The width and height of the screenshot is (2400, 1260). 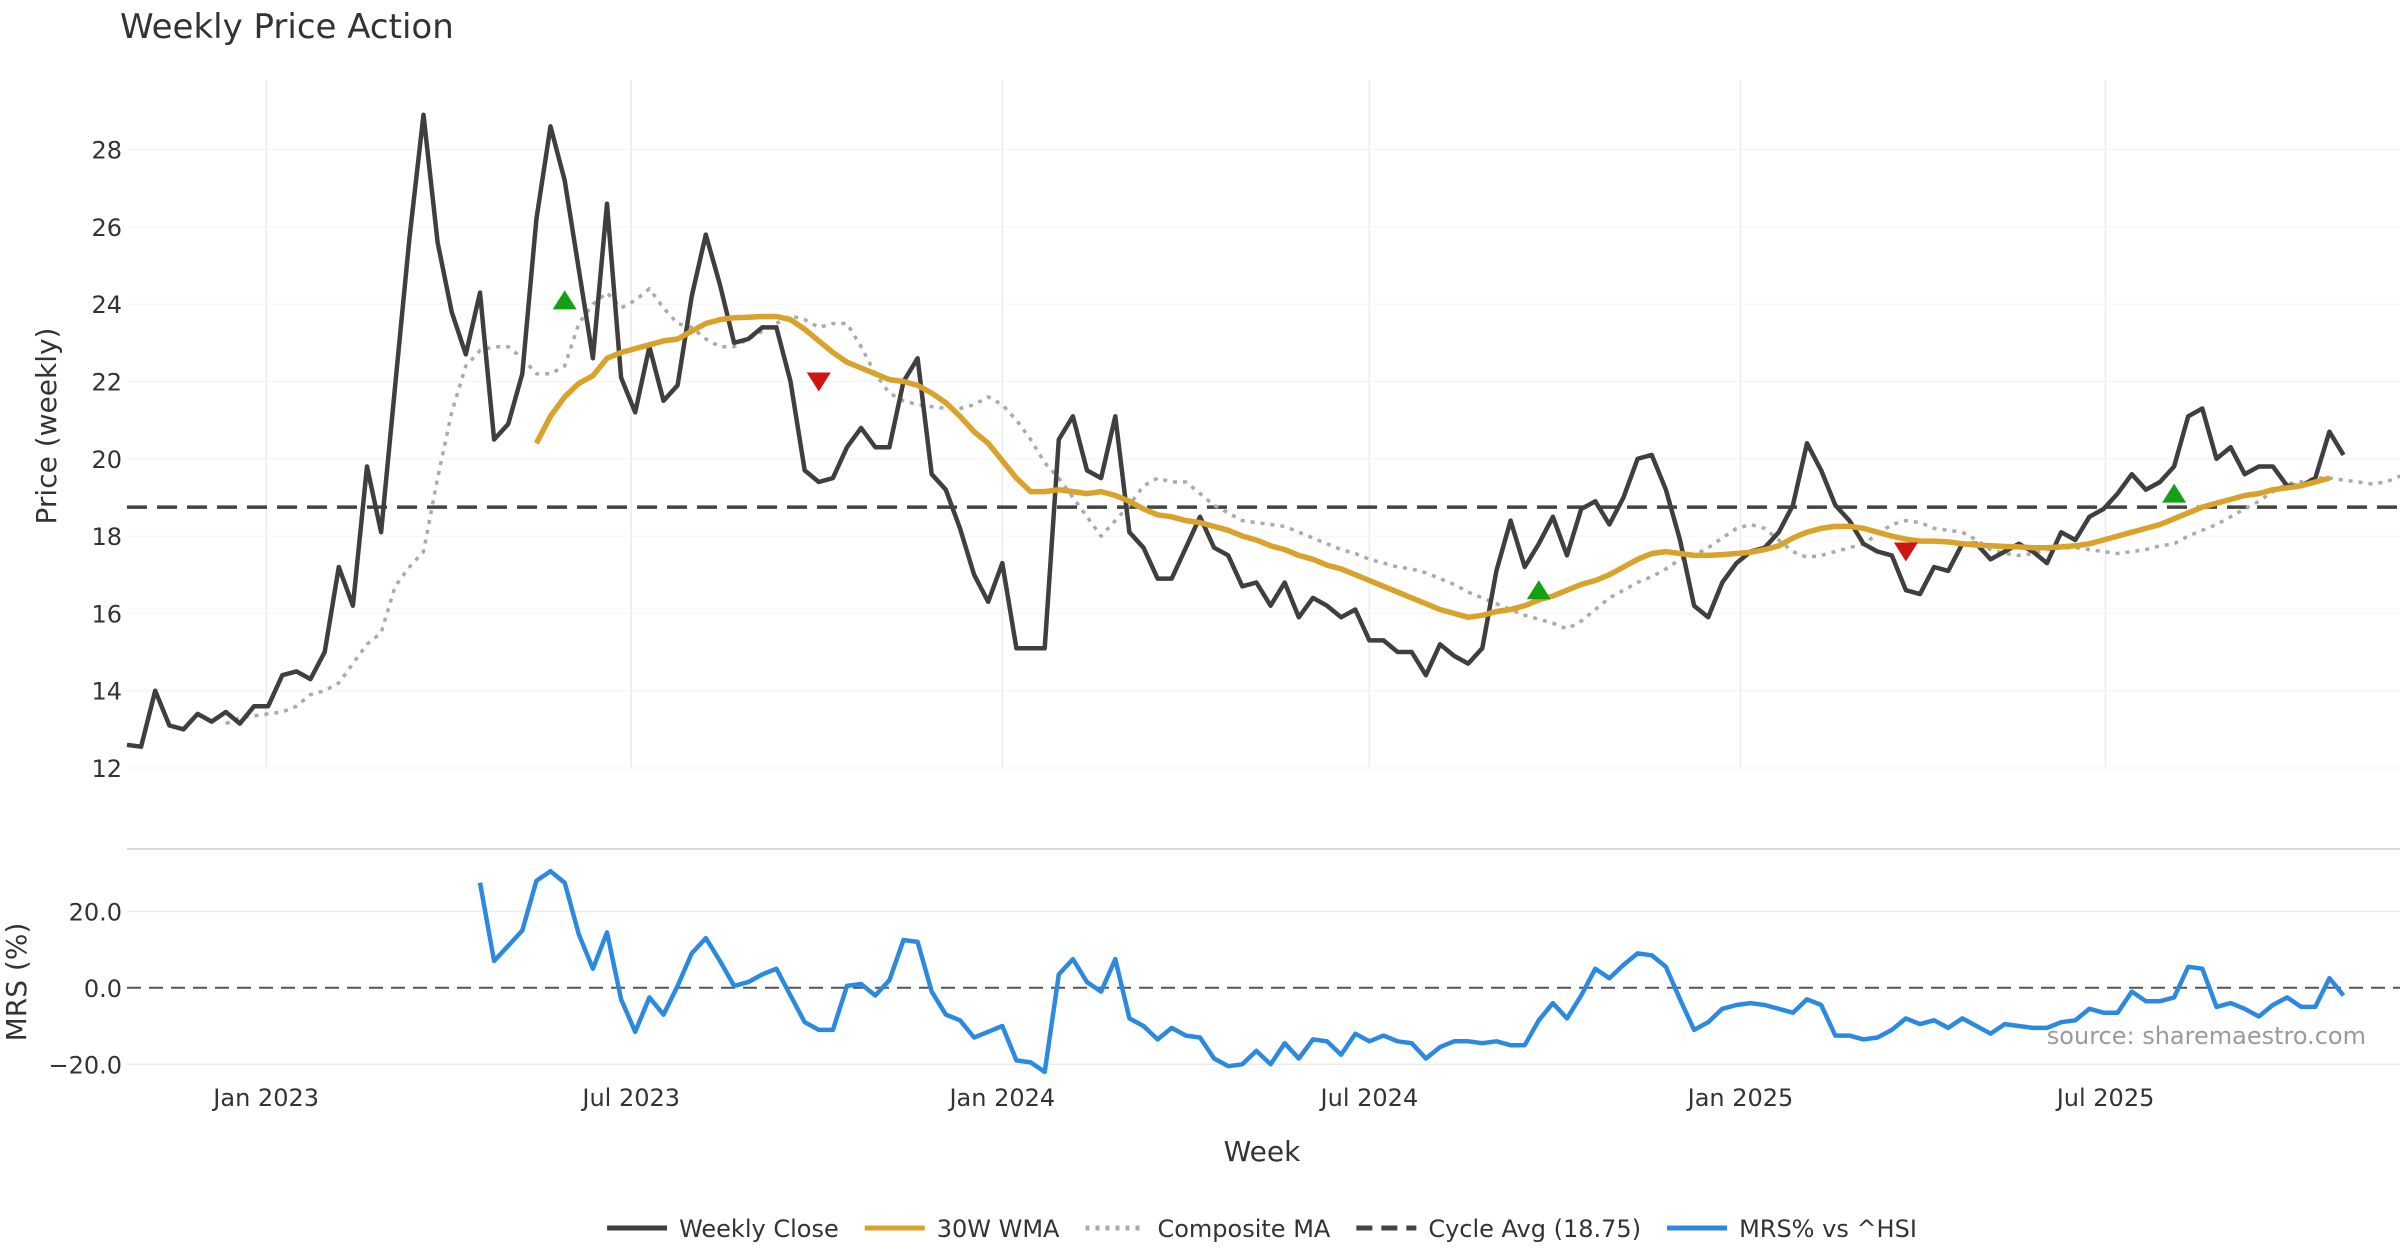 What do you see at coordinates (106, 228) in the screenshot?
I see `price-y-tick-label: 26` at bounding box center [106, 228].